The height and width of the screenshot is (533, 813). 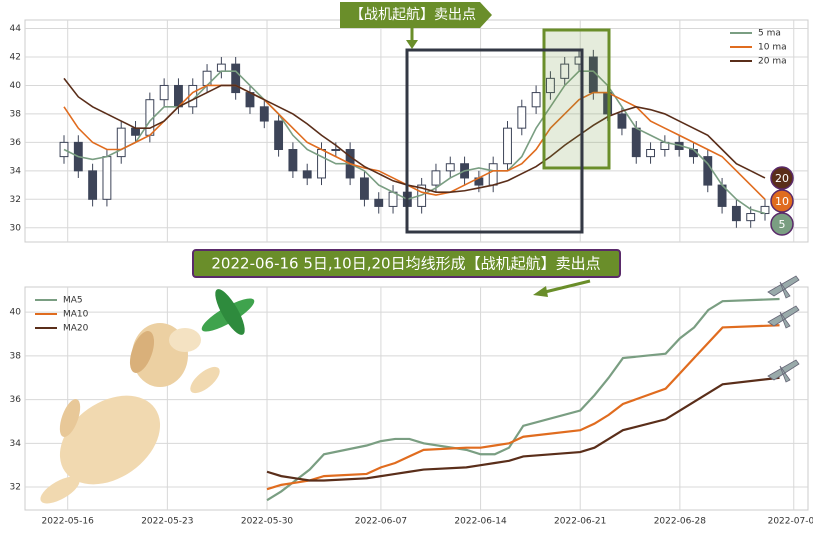 I want to click on y-tick-label: 30, so click(x=16, y=228).